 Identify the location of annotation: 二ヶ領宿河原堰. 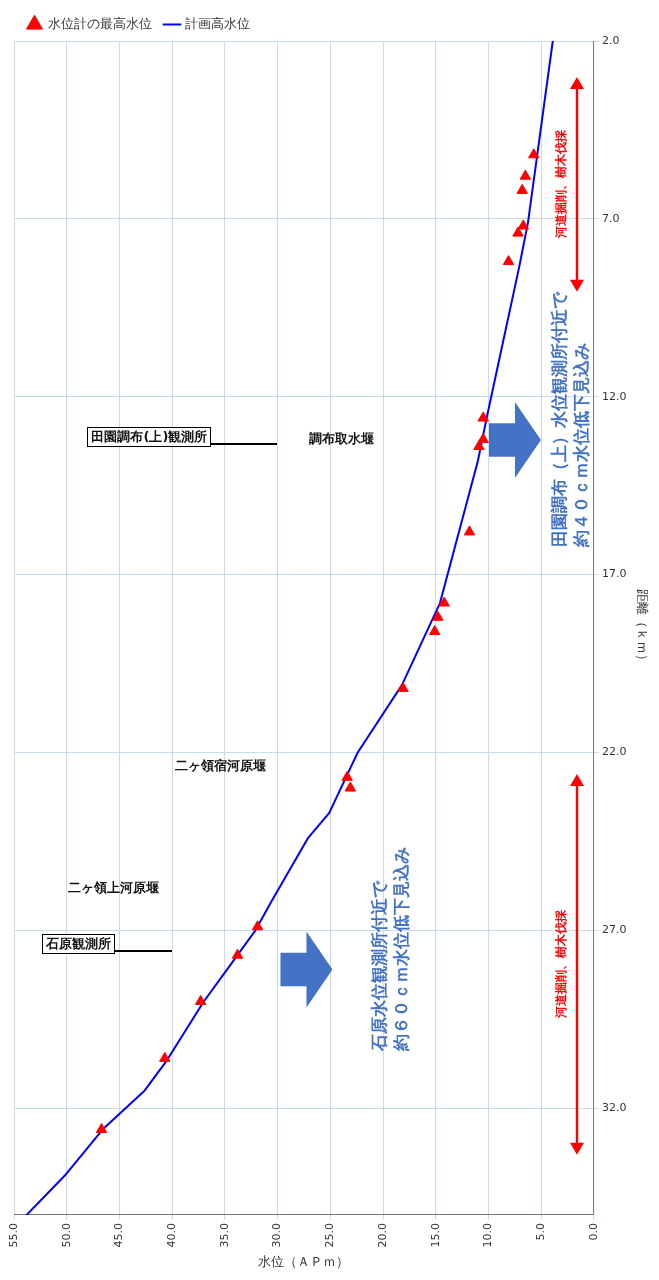
(221, 765).